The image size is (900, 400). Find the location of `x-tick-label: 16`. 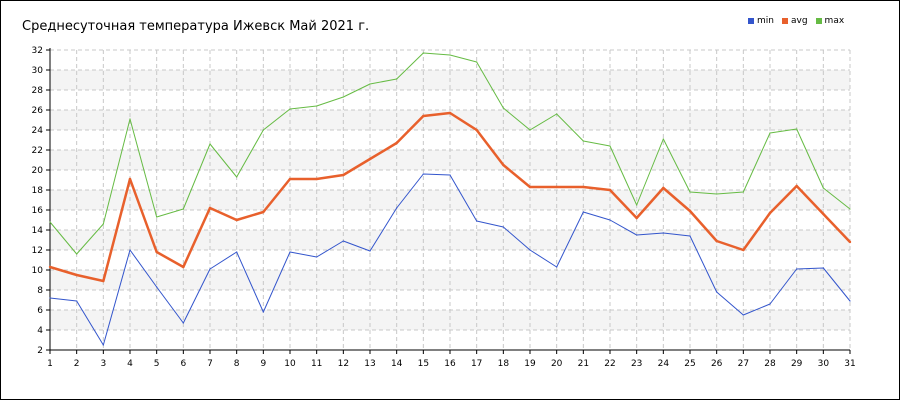

x-tick-label: 16 is located at coordinates (450, 364).